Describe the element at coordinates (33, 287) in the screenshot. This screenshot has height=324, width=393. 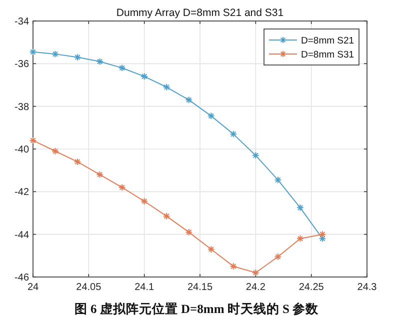
I see `x-tick-label: 24` at that location.